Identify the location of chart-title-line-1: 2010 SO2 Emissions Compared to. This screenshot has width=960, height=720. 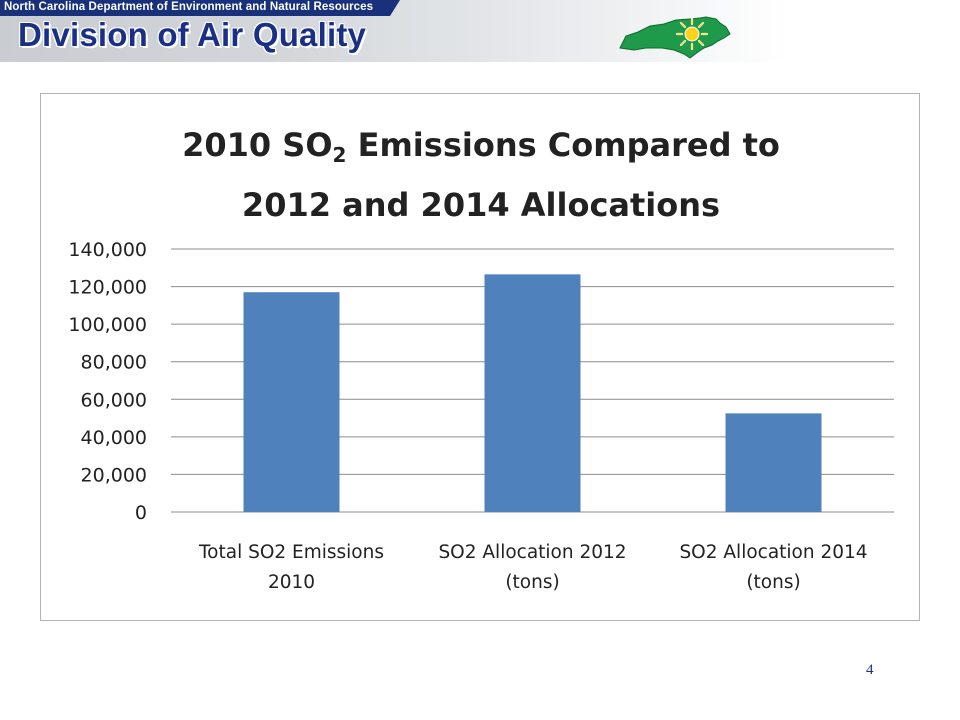
(481, 150).